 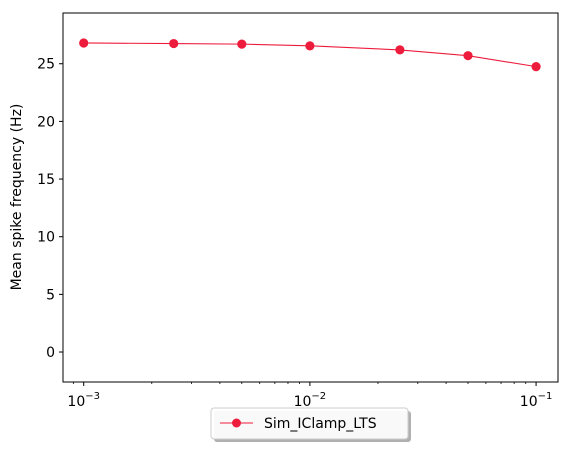 I want to click on legend-label: Sim_IClamp_LTS, so click(x=320, y=424).